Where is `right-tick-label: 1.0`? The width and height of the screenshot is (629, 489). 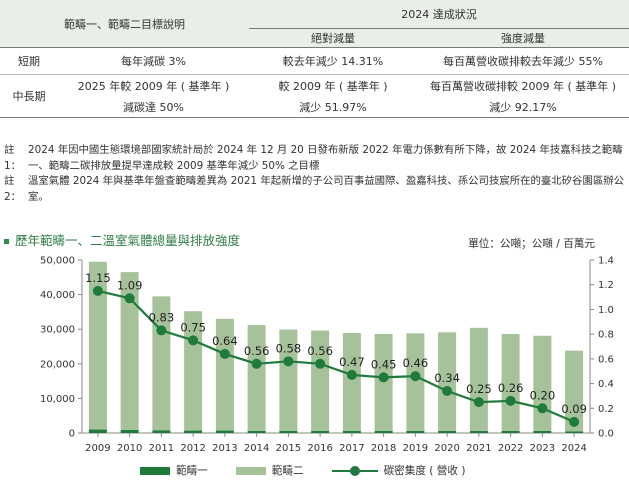 right-tick-label: 1.0 is located at coordinates (606, 310).